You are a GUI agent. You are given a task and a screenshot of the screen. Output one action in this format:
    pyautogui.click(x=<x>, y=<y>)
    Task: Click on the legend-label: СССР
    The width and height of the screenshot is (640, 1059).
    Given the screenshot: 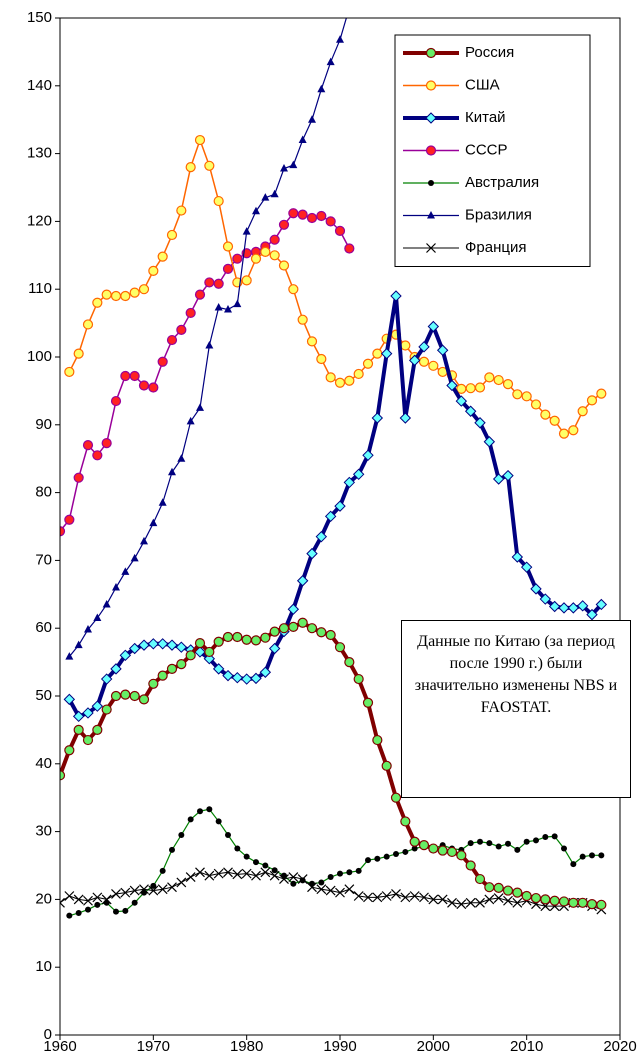 What is the action you would take?
    pyautogui.click(x=486, y=149)
    